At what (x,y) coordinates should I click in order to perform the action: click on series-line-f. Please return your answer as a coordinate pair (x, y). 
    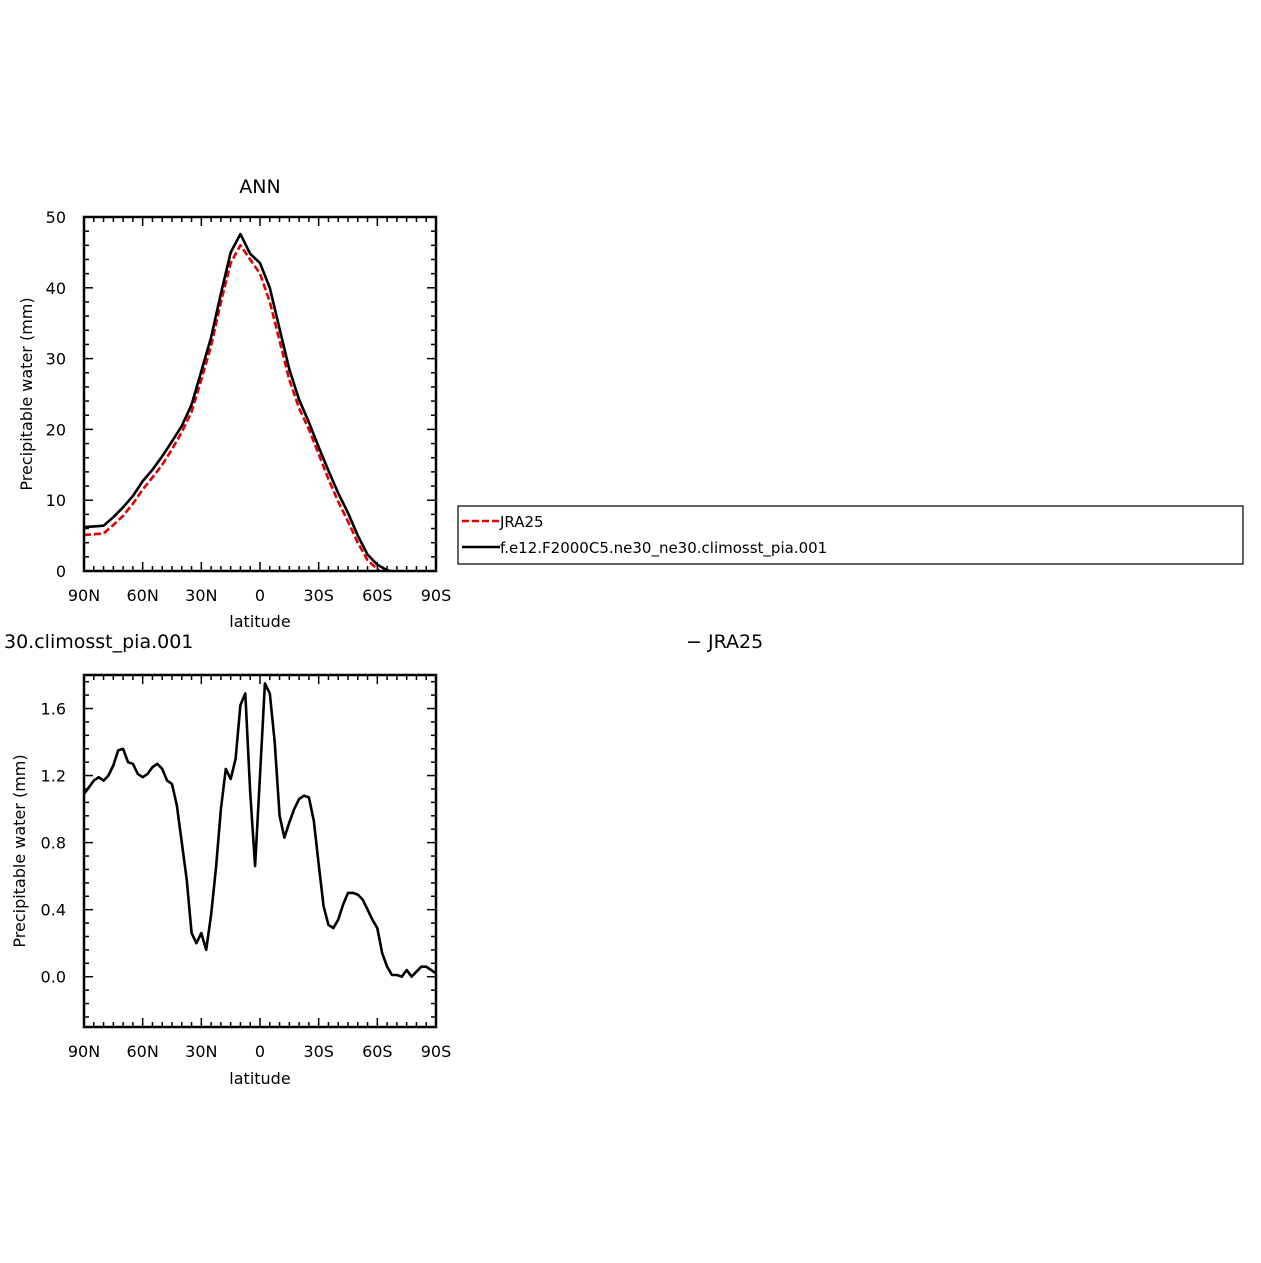
    Looking at the image, I should click on (240, 401).